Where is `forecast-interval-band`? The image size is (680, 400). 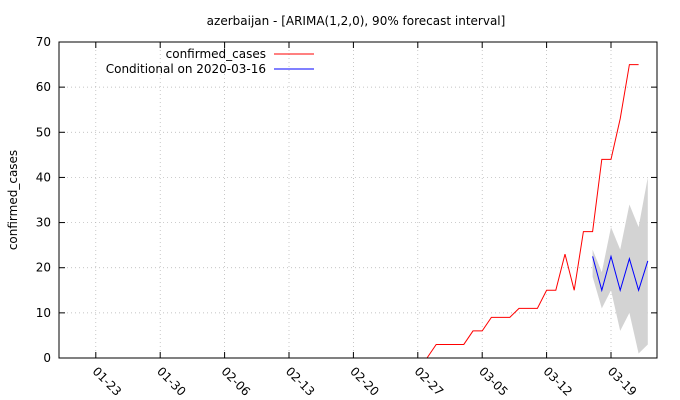 forecast-interval-band is located at coordinates (620, 265).